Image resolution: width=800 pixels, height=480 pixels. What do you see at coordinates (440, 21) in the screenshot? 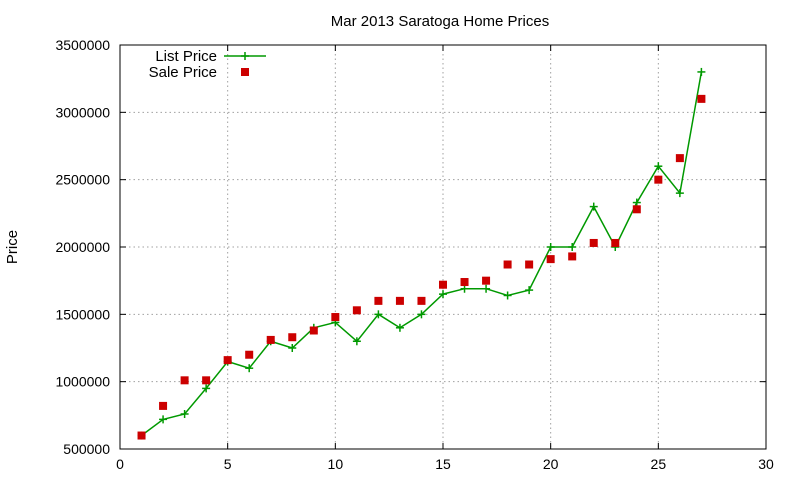
I see `chart-title: Mar 2013 Saratoga Home Prices` at bounding box center [440, 21].